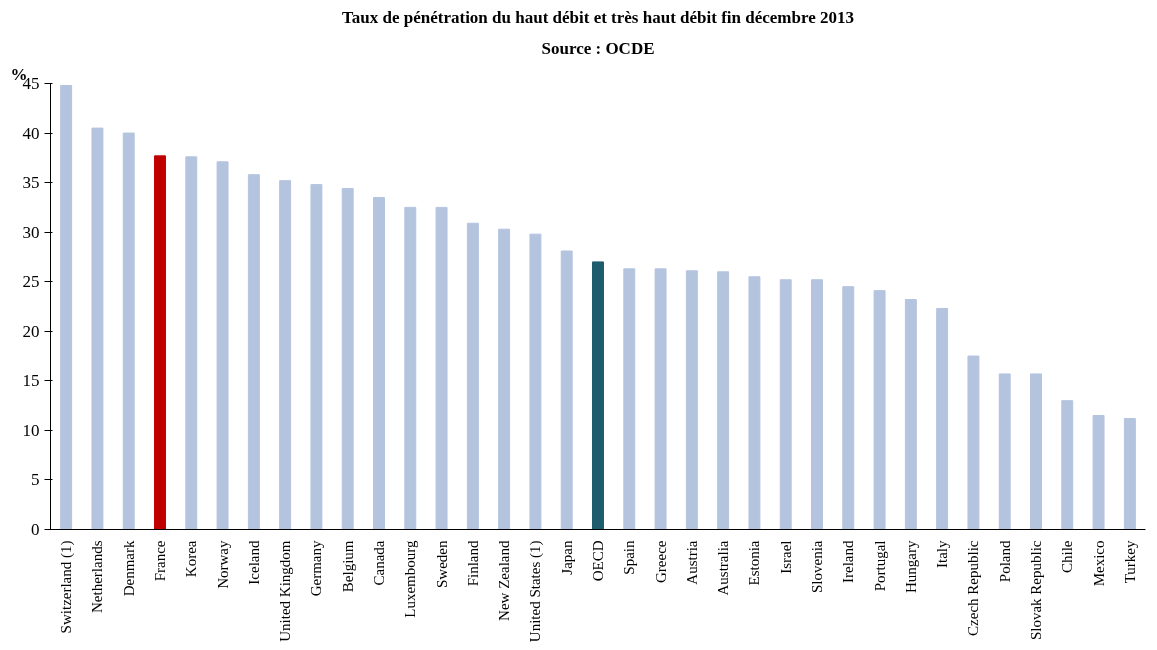 This screenshot has width=1157, height=650. What do you see at coordinates (222, 564) in the screenshot?
I see `x-tick-label: Norway` at bounding box center [222, 564].